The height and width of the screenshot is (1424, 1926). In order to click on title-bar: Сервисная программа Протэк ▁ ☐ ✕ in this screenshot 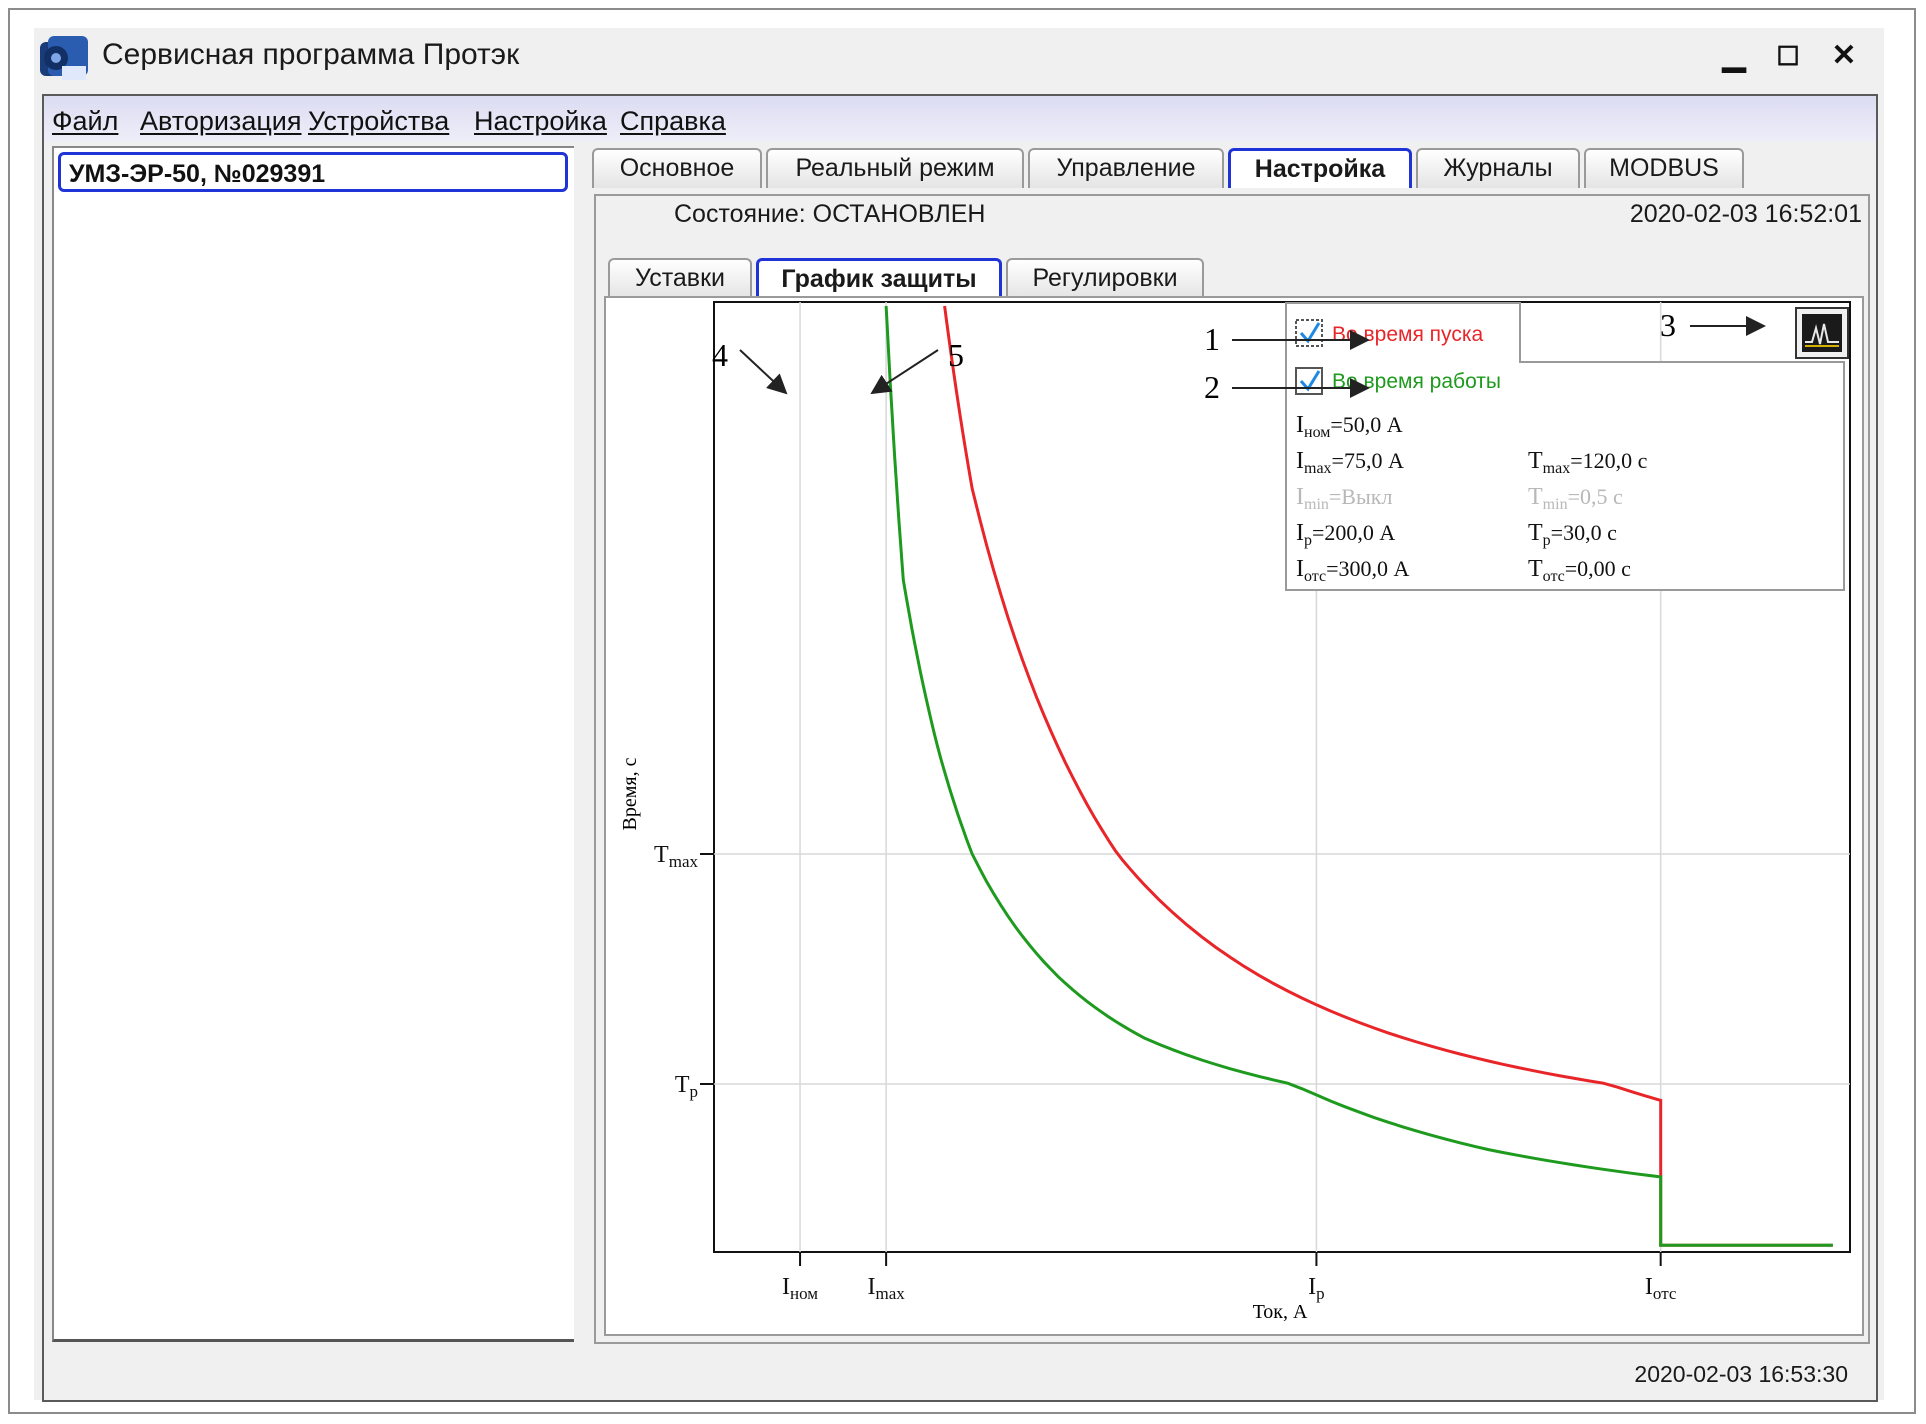, I will do `click(959, 57)`.